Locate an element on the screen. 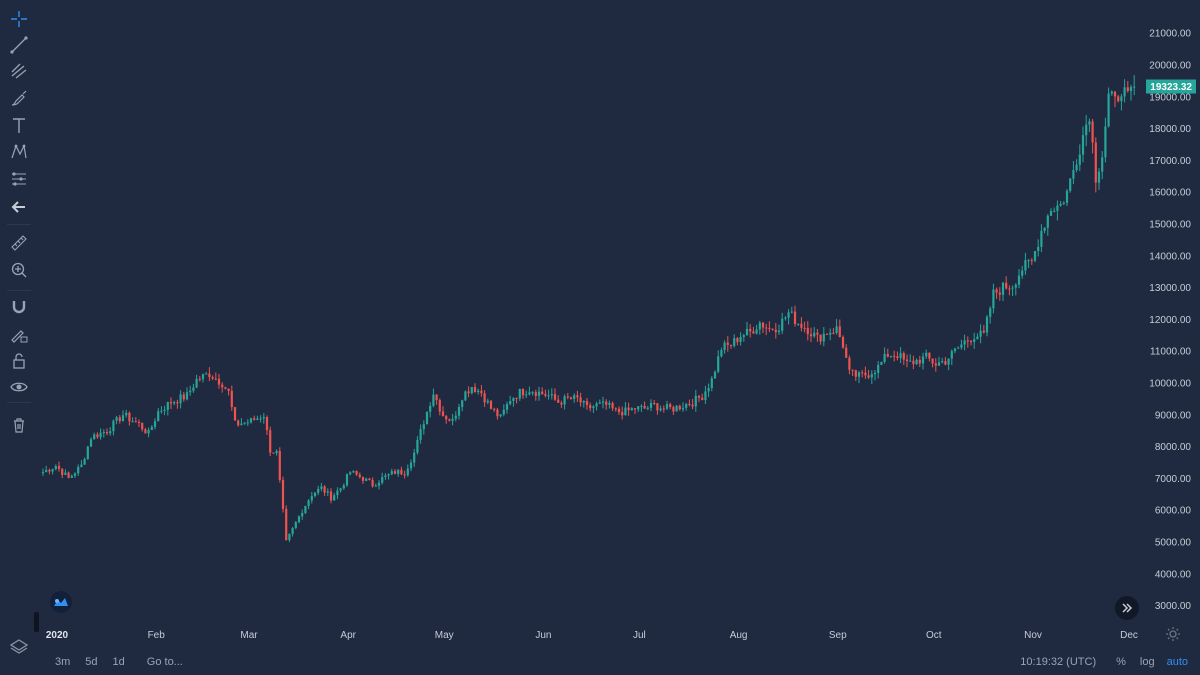  drawing-toolbar is located at coordinates (19, 337).